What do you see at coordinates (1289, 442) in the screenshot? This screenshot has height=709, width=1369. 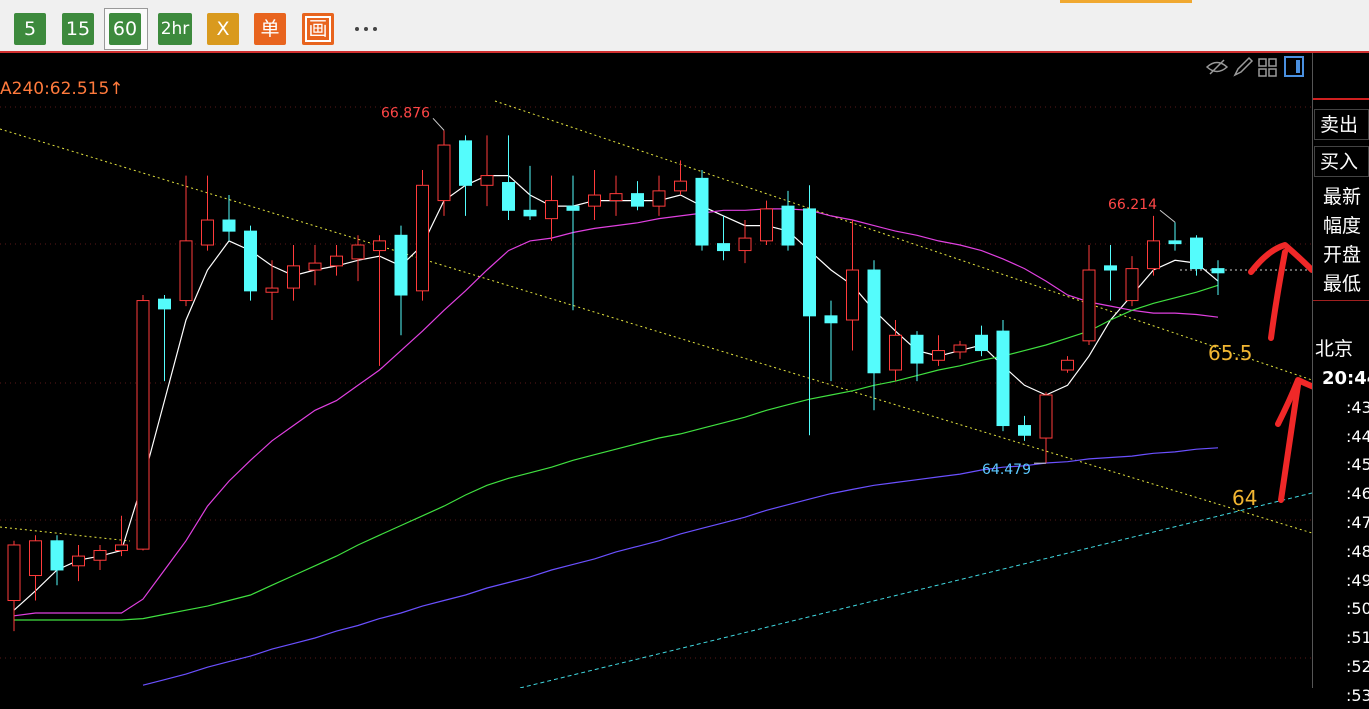 I see `arrow-stroke` at bounding box center [1289, 442].